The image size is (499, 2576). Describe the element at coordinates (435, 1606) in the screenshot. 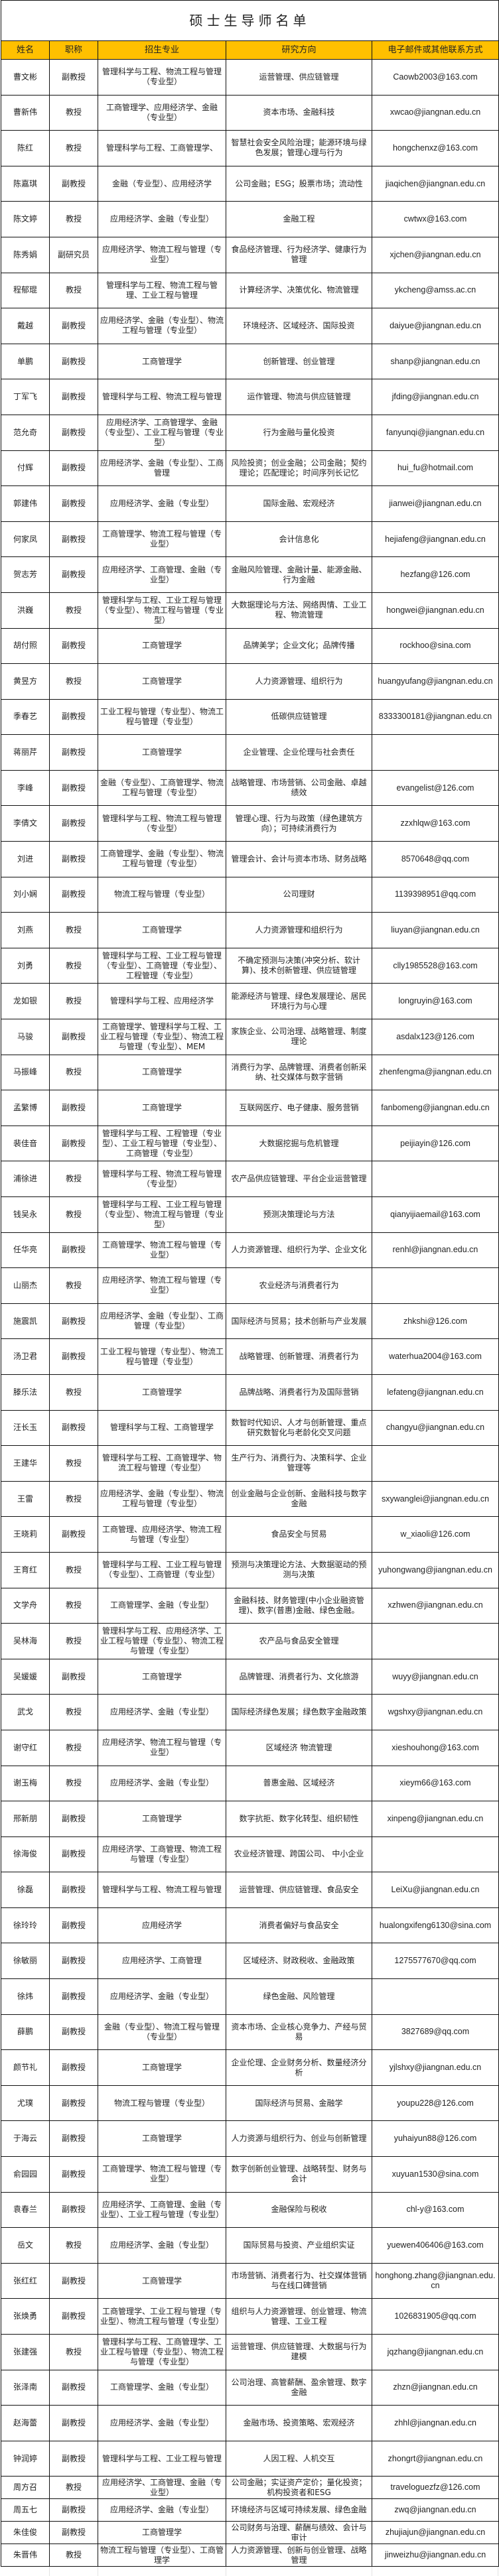

I see `cell-email: xzhwen@jiangnan.edu.cn` at that location.